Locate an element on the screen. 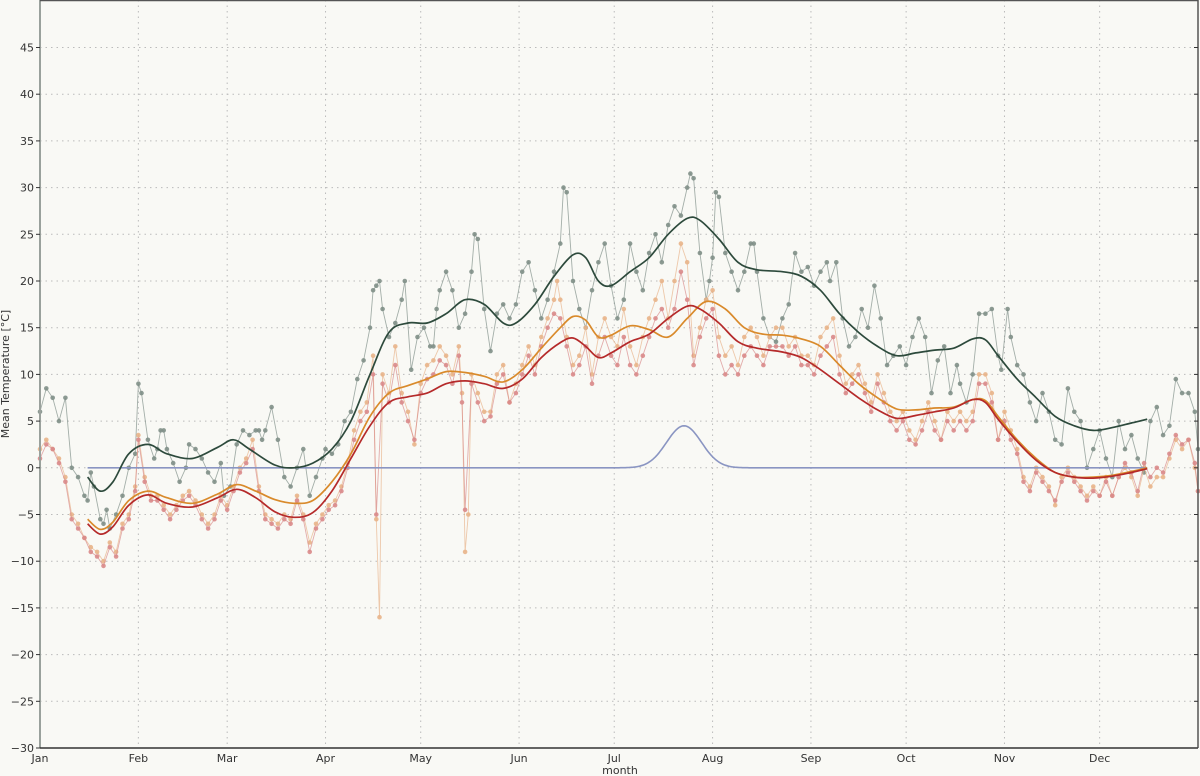 Image resolution: width=1200 pixels, height=776 pixels. y-tick-label: −20 is located at coordinates (22, 655).